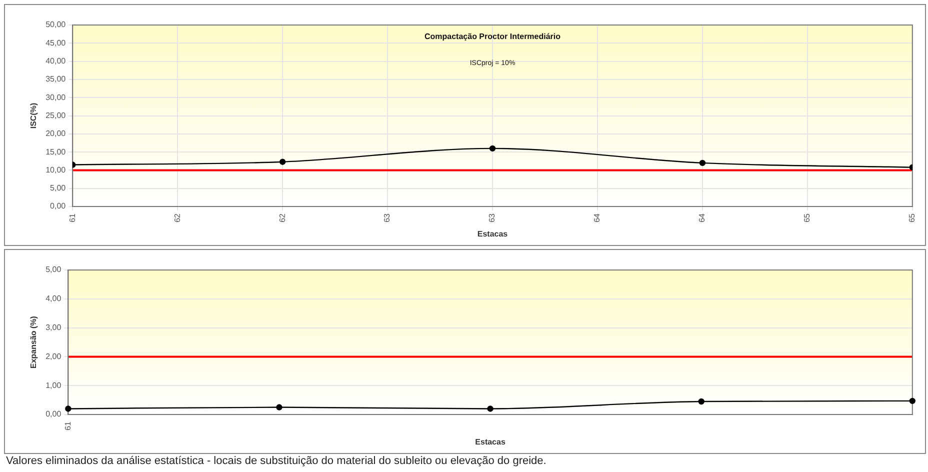 This screenshot has width=928, height=472. Describe the element at coordinates (56, 79) in the screenshot. I see `y-tick-label: 35,00` at that location.